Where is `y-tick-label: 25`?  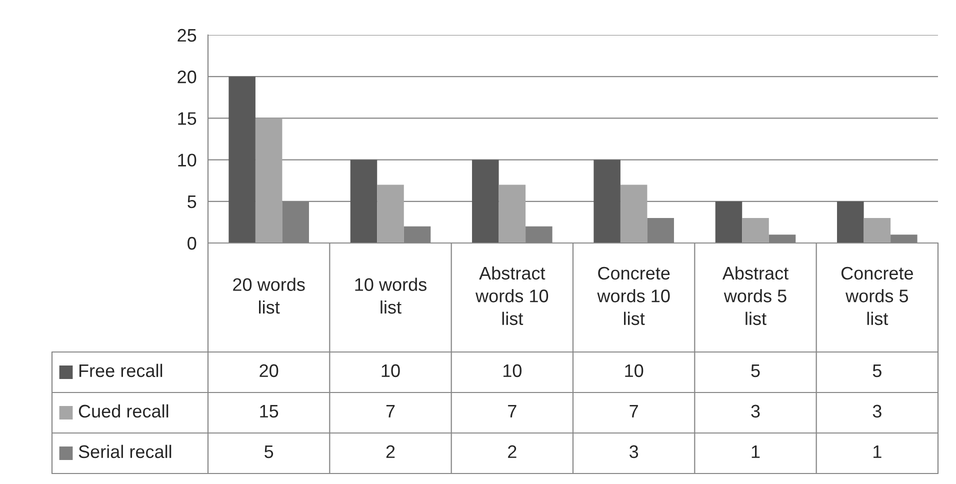
y-tick-label: 25 is located at coordinates (187, 35).